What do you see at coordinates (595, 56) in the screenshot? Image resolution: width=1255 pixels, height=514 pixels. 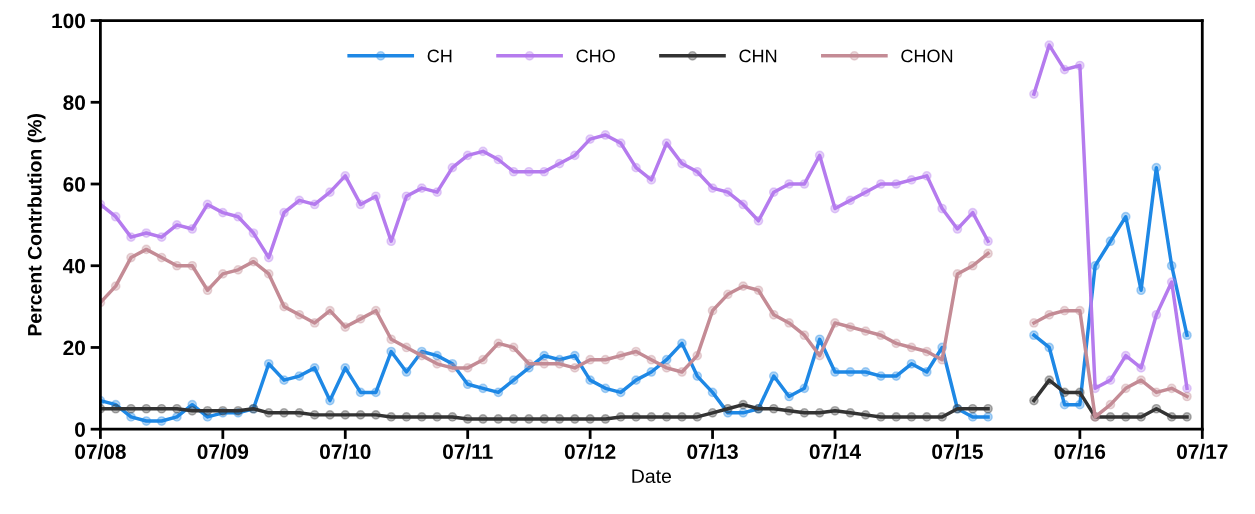 I see `legend-label: CHO` at bounding box center [595, 56].